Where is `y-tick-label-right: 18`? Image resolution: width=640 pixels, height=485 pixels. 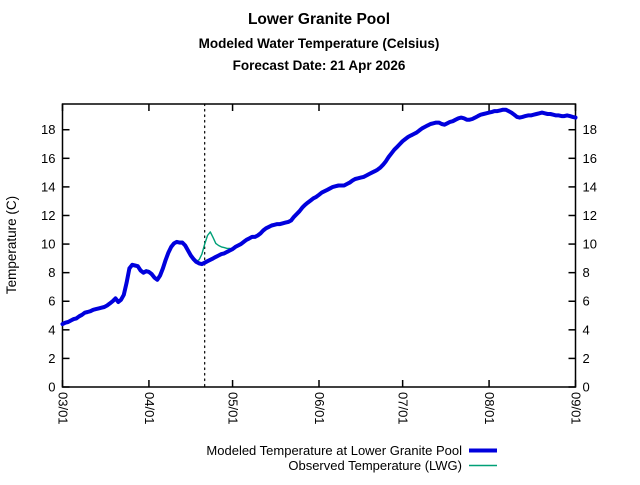
y-tick-label-right: 18 is located at coordinates (590, 129).